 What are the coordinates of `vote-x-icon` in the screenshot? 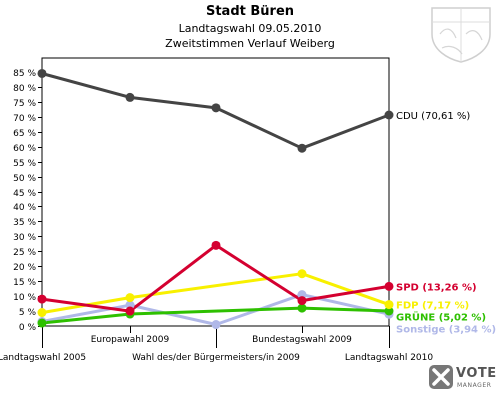 It's located at (441, 377).